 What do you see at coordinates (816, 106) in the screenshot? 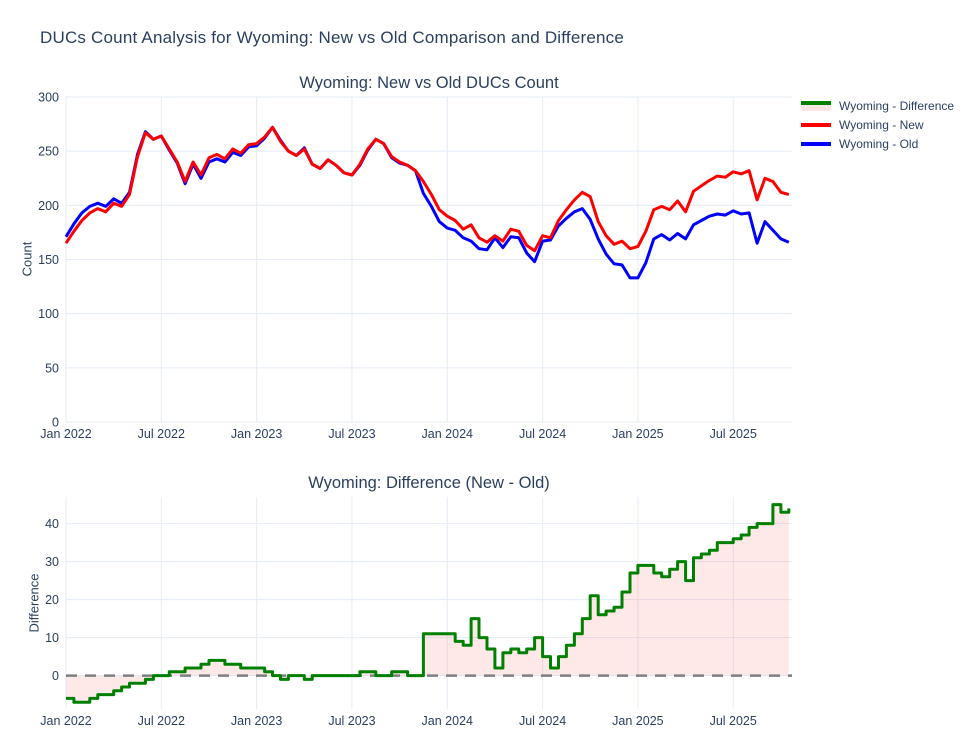
I see `difference-line-swatch-icon` at bounding box center [816, 106].